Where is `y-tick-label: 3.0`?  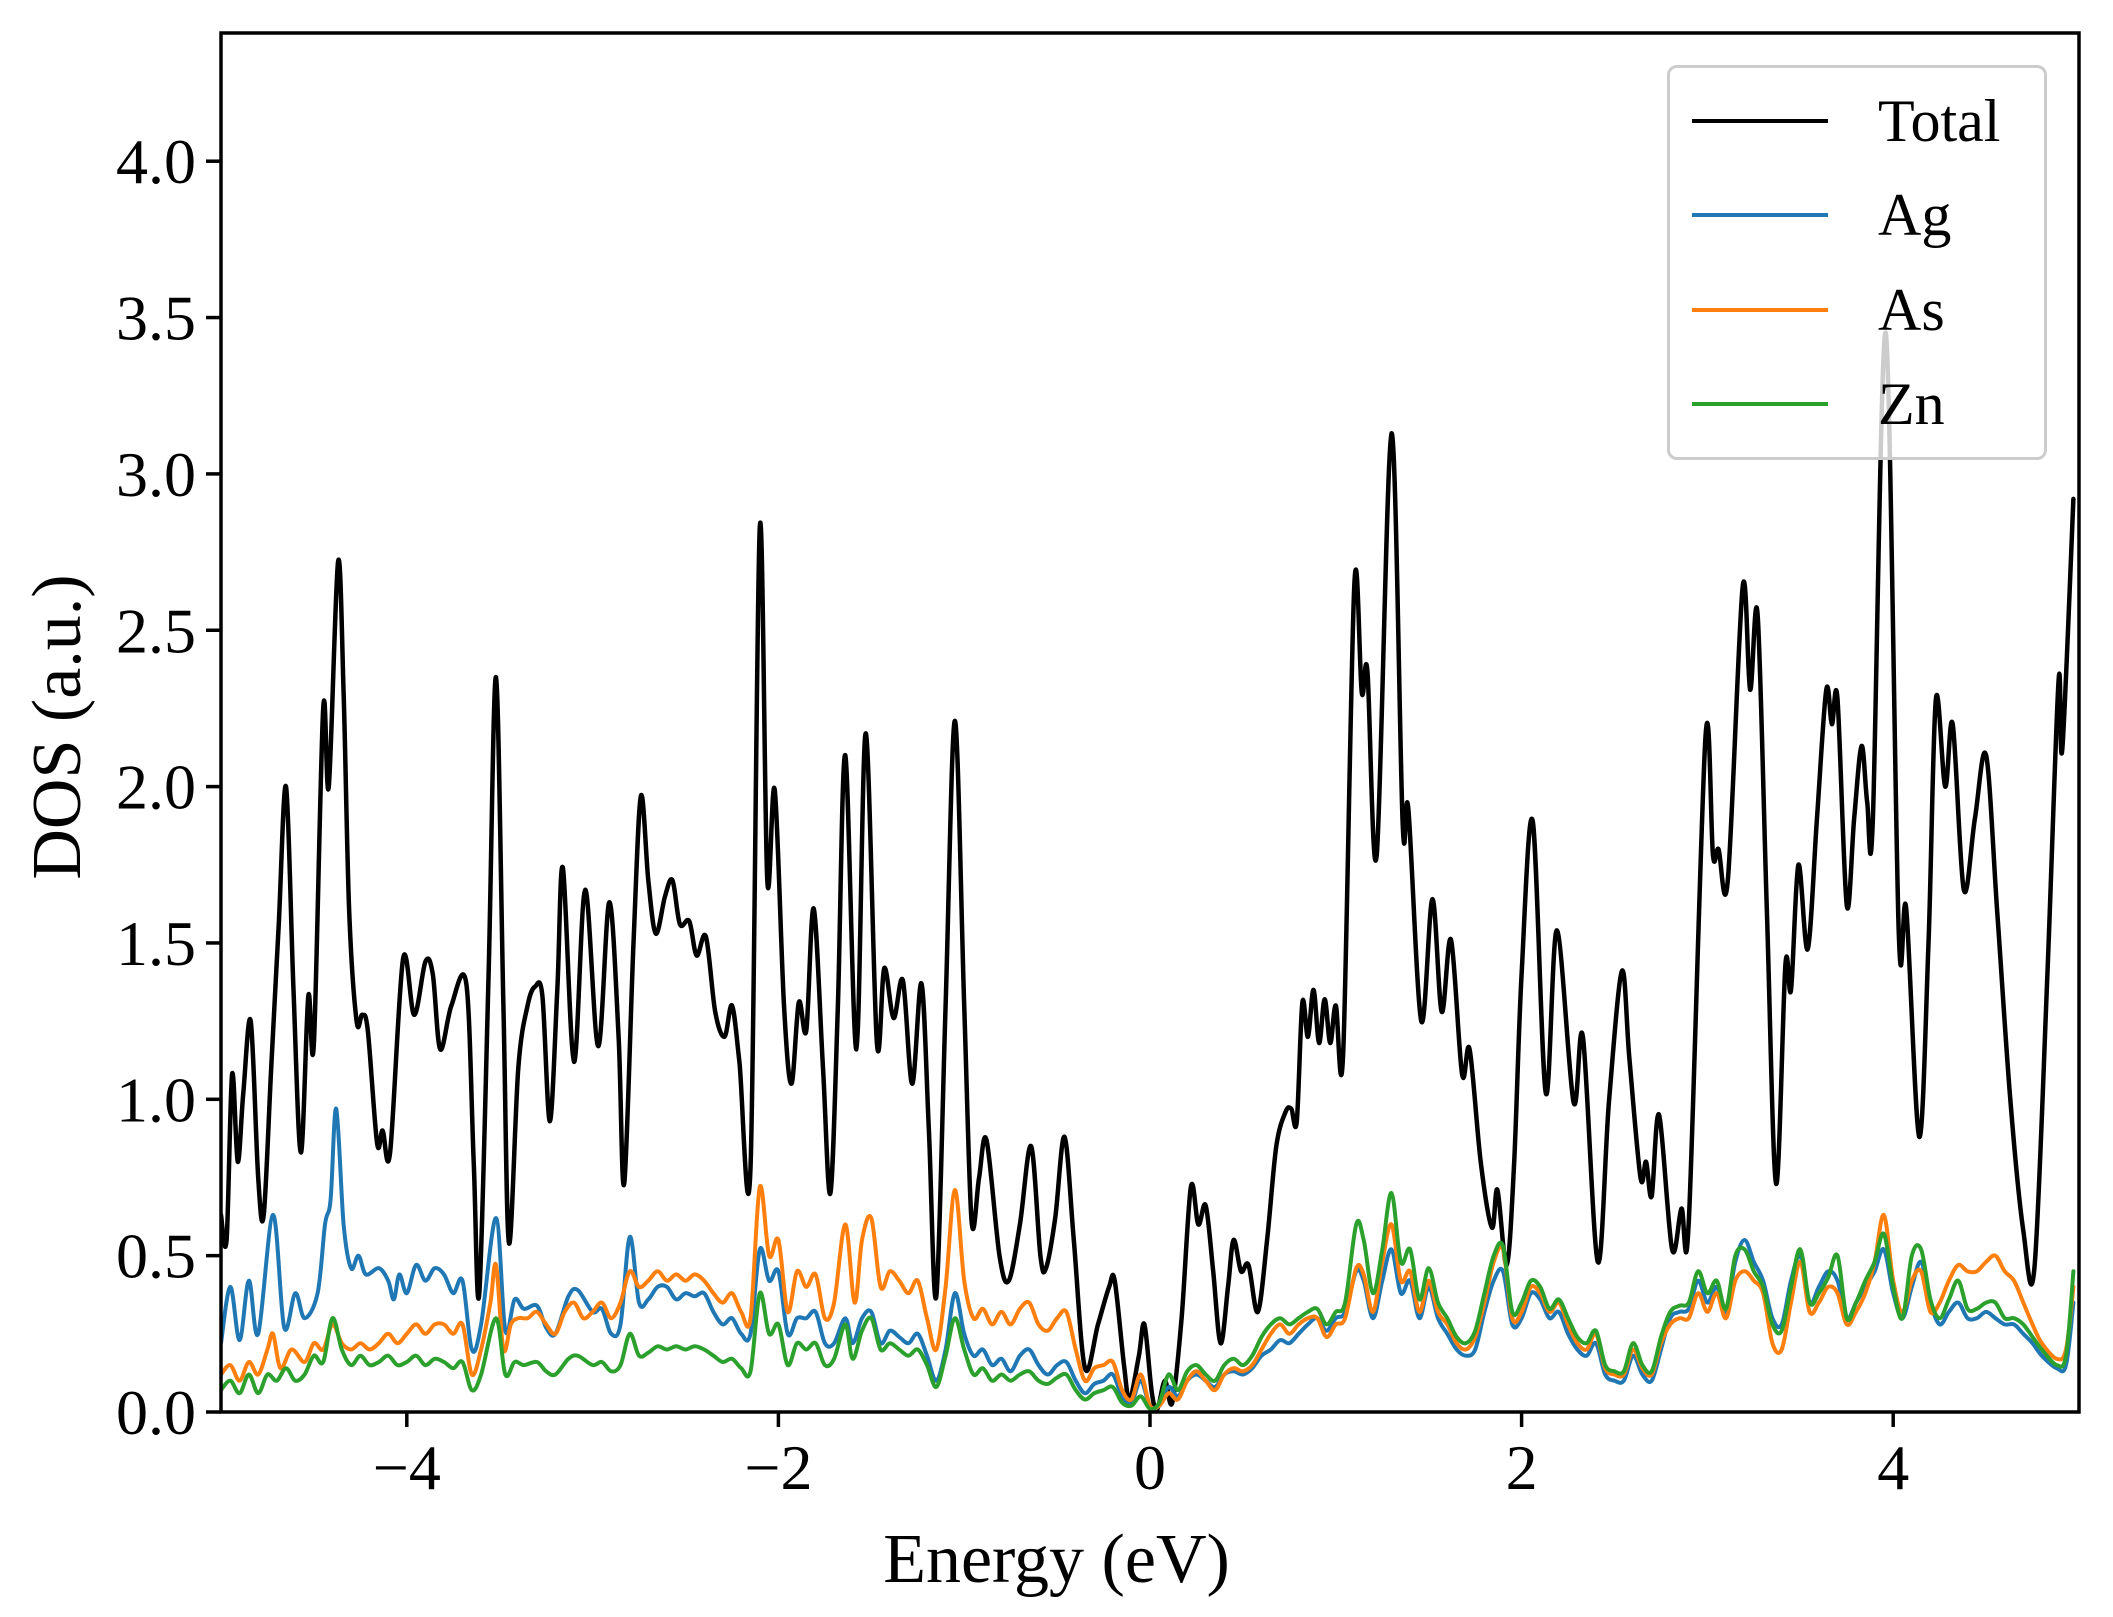 y-tick-label: 3.0 is located at coordinates (156, 474).